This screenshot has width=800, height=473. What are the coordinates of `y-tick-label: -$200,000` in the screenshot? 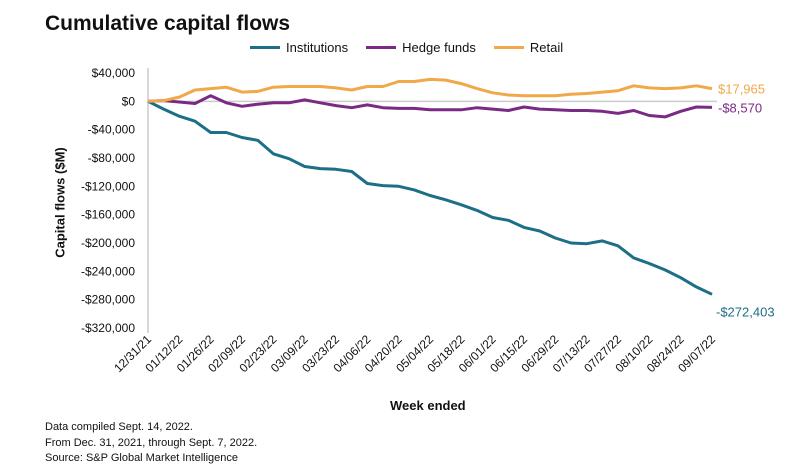 It's located at (108, 243).